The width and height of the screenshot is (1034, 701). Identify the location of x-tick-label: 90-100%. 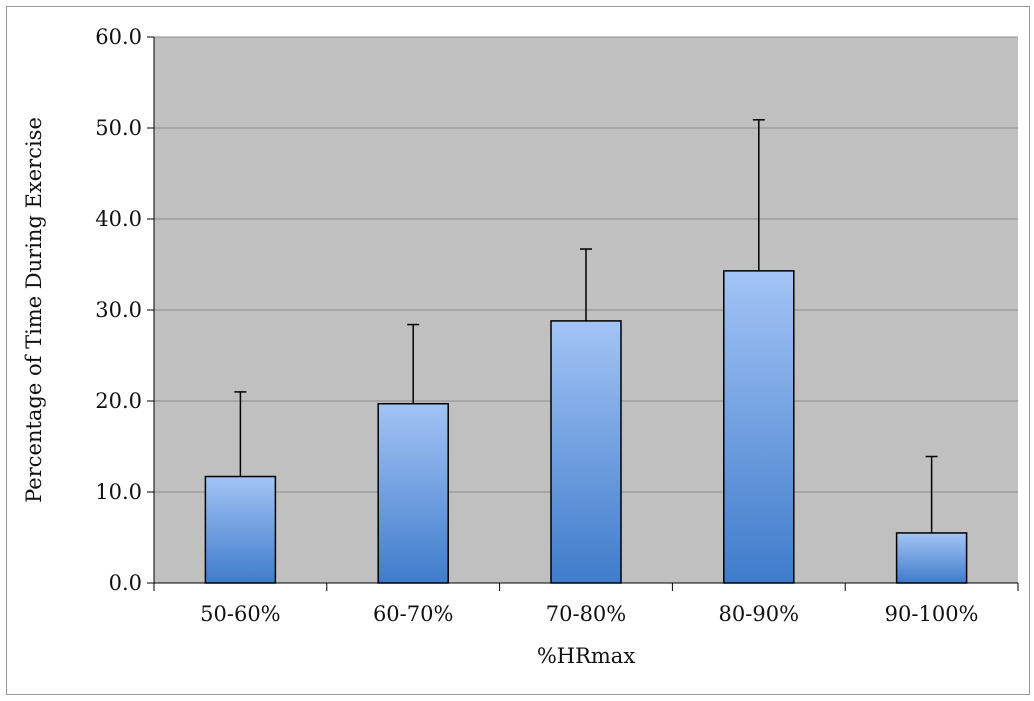
(932, 614).